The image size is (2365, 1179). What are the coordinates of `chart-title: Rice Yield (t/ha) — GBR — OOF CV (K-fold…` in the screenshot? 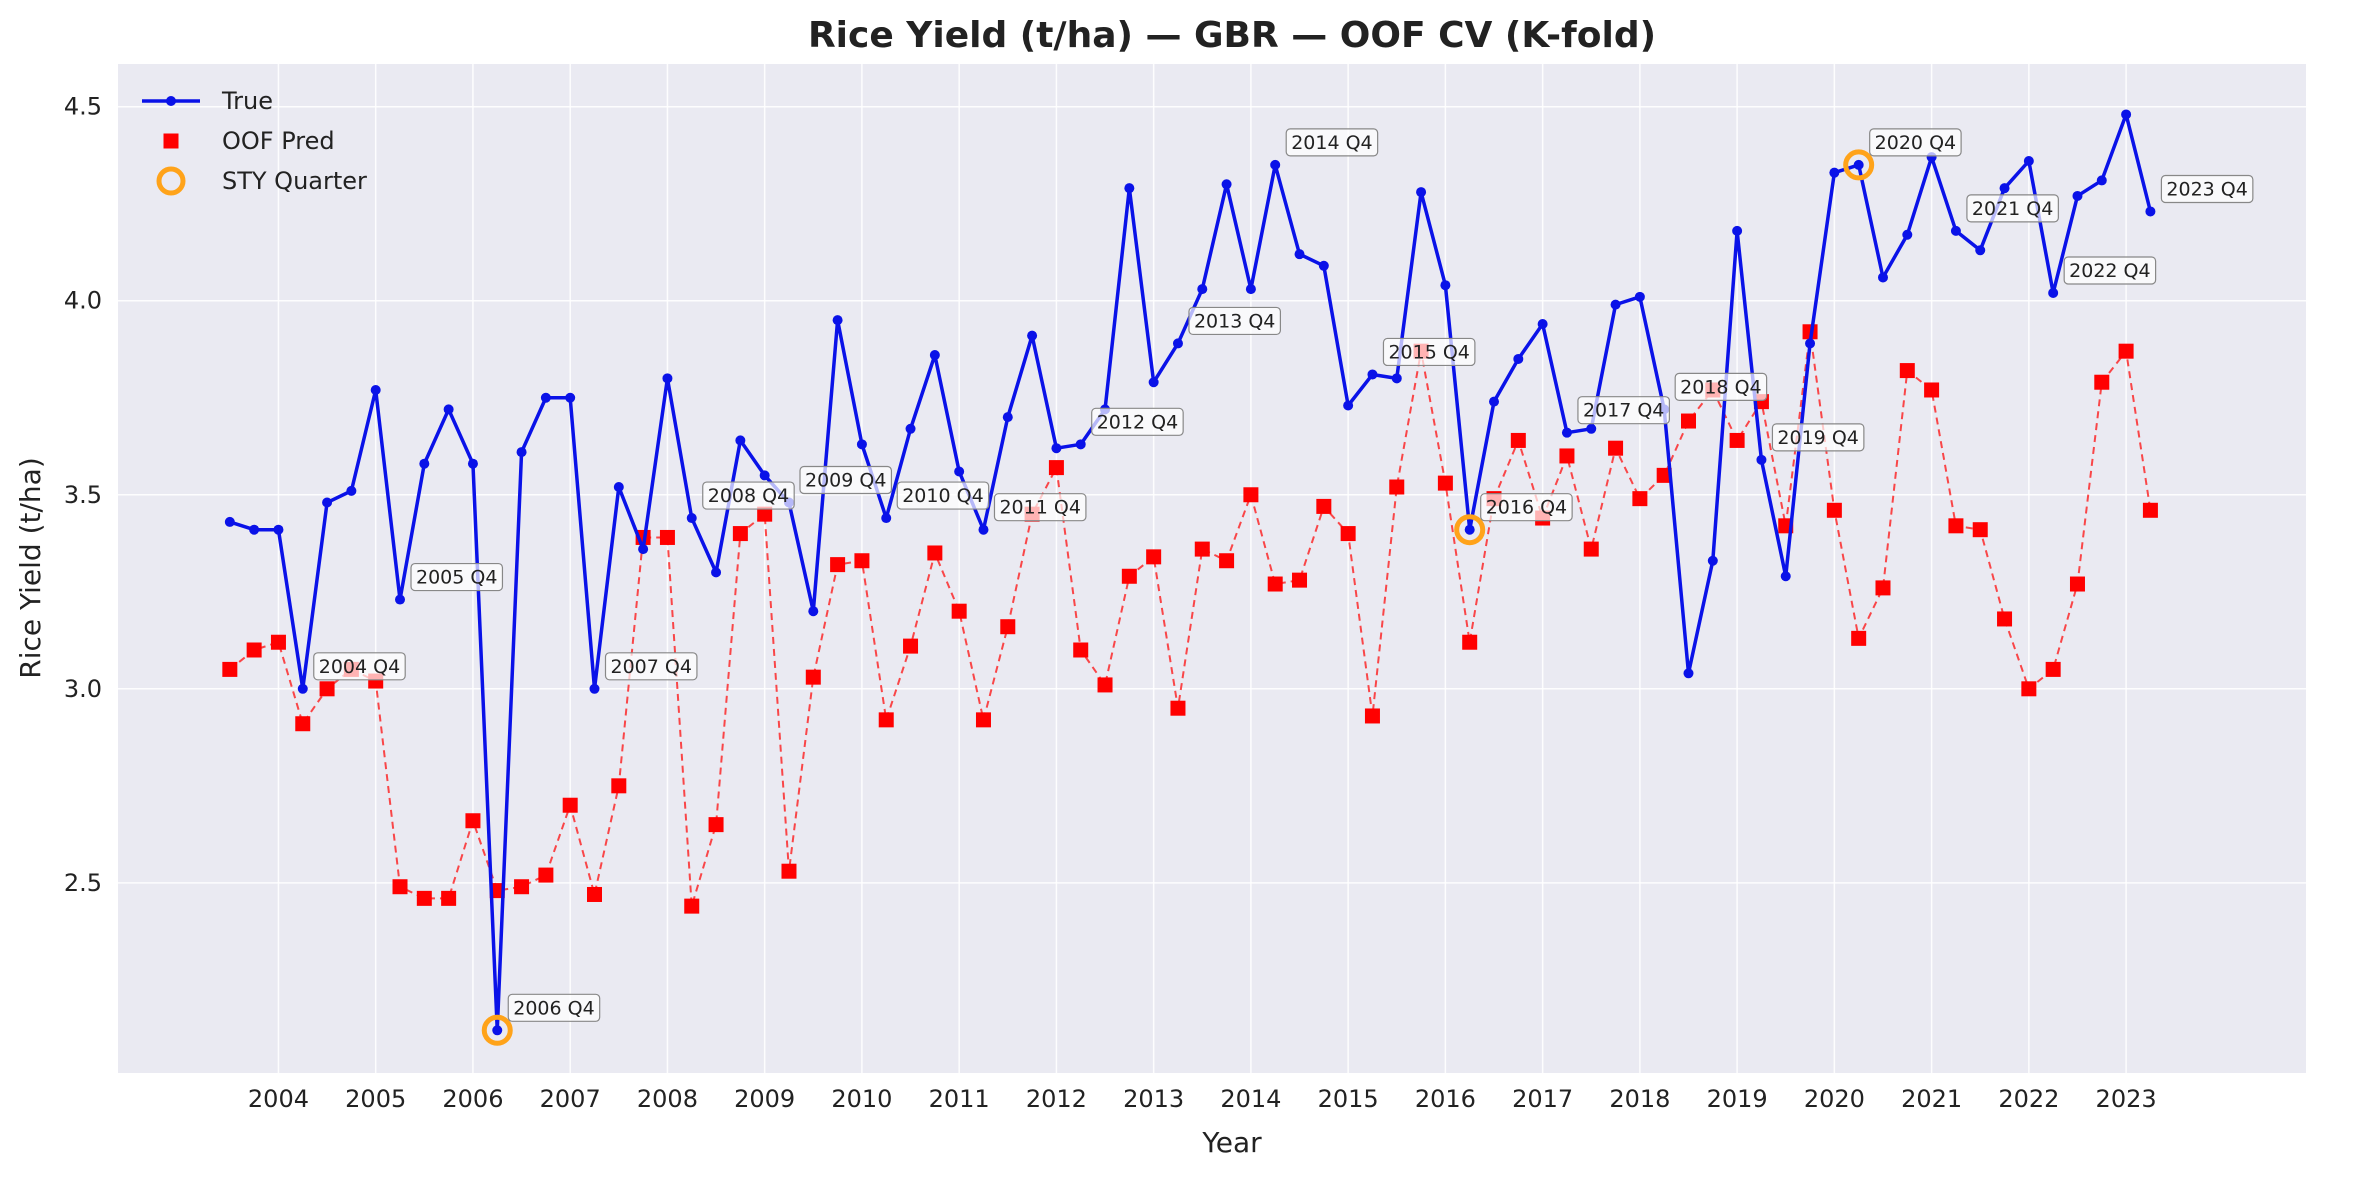 It's located at (1232, 35).